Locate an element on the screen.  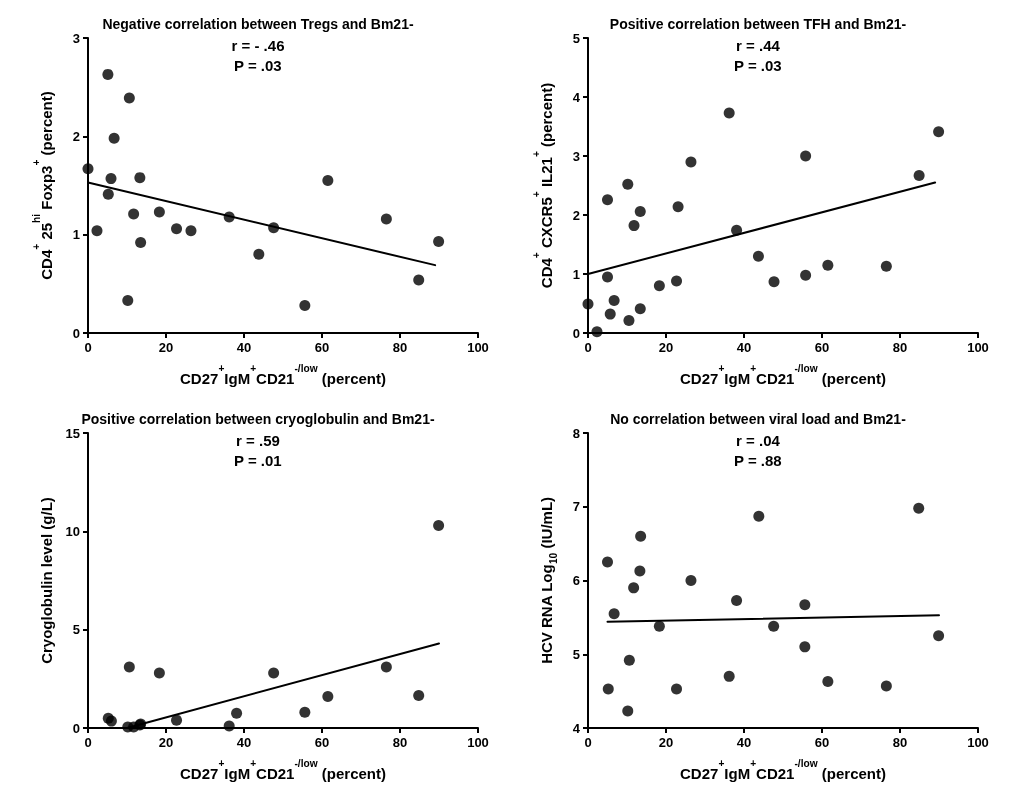
y-axis-title: Cryoglobulin level (g/L) is located at coordinates (46, 580).